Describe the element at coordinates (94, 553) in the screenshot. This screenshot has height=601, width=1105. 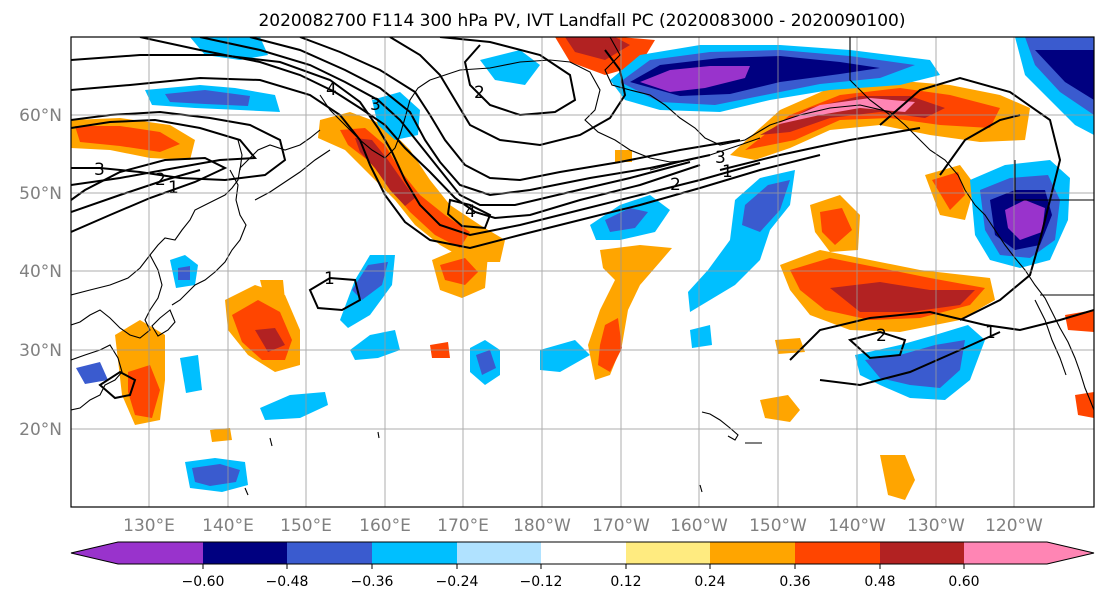
I see `colorbar-extend-low` at that location.